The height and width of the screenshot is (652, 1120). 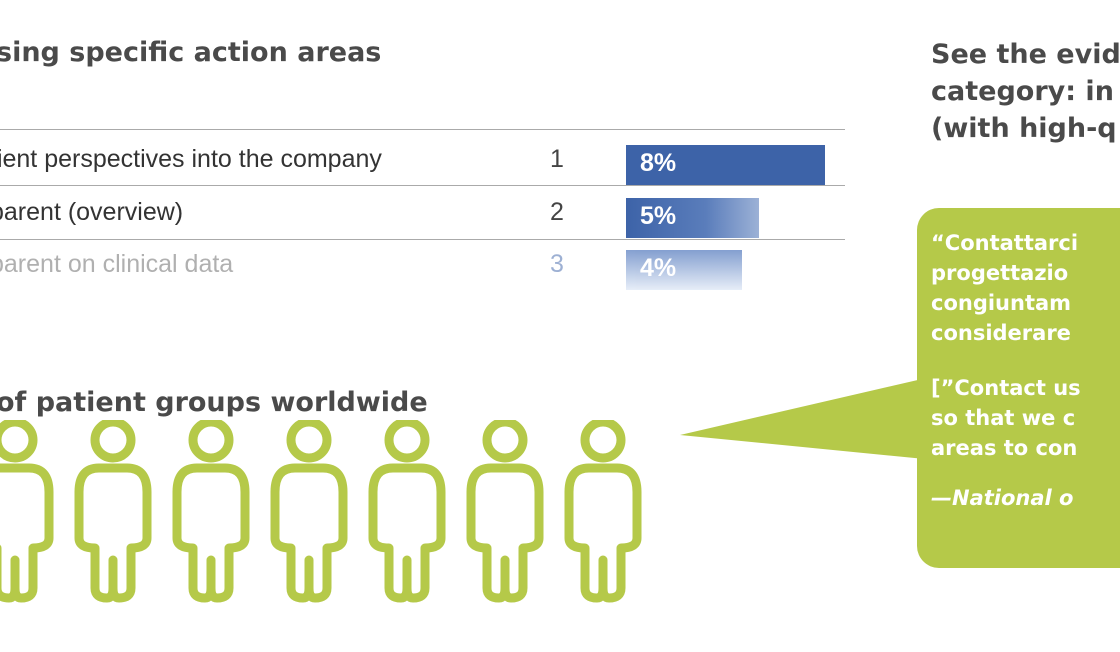 What do you see at coordinates (557, 159) in the screenshot?
I see `row-rank: 1` at bounding box center [557, 159].